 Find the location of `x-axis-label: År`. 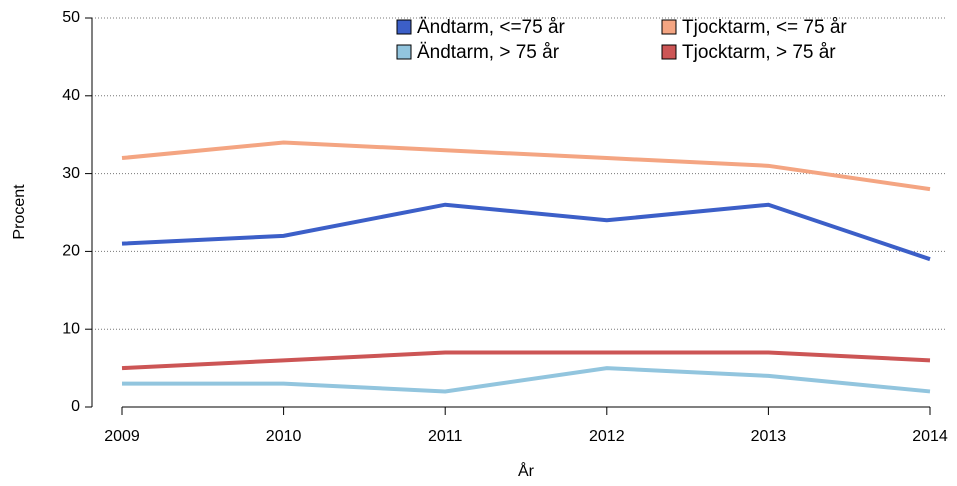

x-axis-label: År is located at coordinates (526, 470).